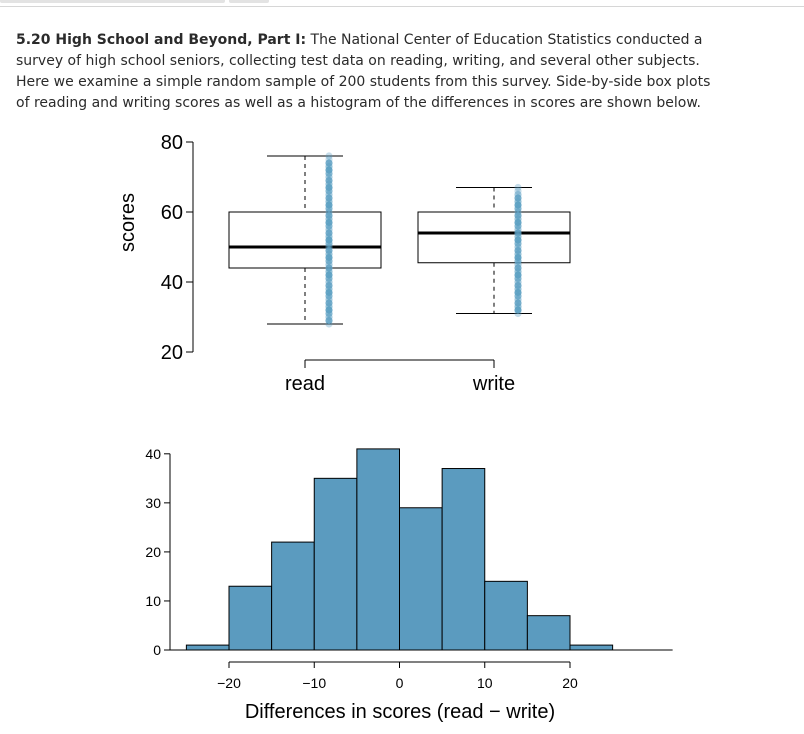 The image size is (804, 734). What do you see at coordinates (128, 222) in the screenshot?
I see `y-axis-label: scores` at bounding box center [128, 222].